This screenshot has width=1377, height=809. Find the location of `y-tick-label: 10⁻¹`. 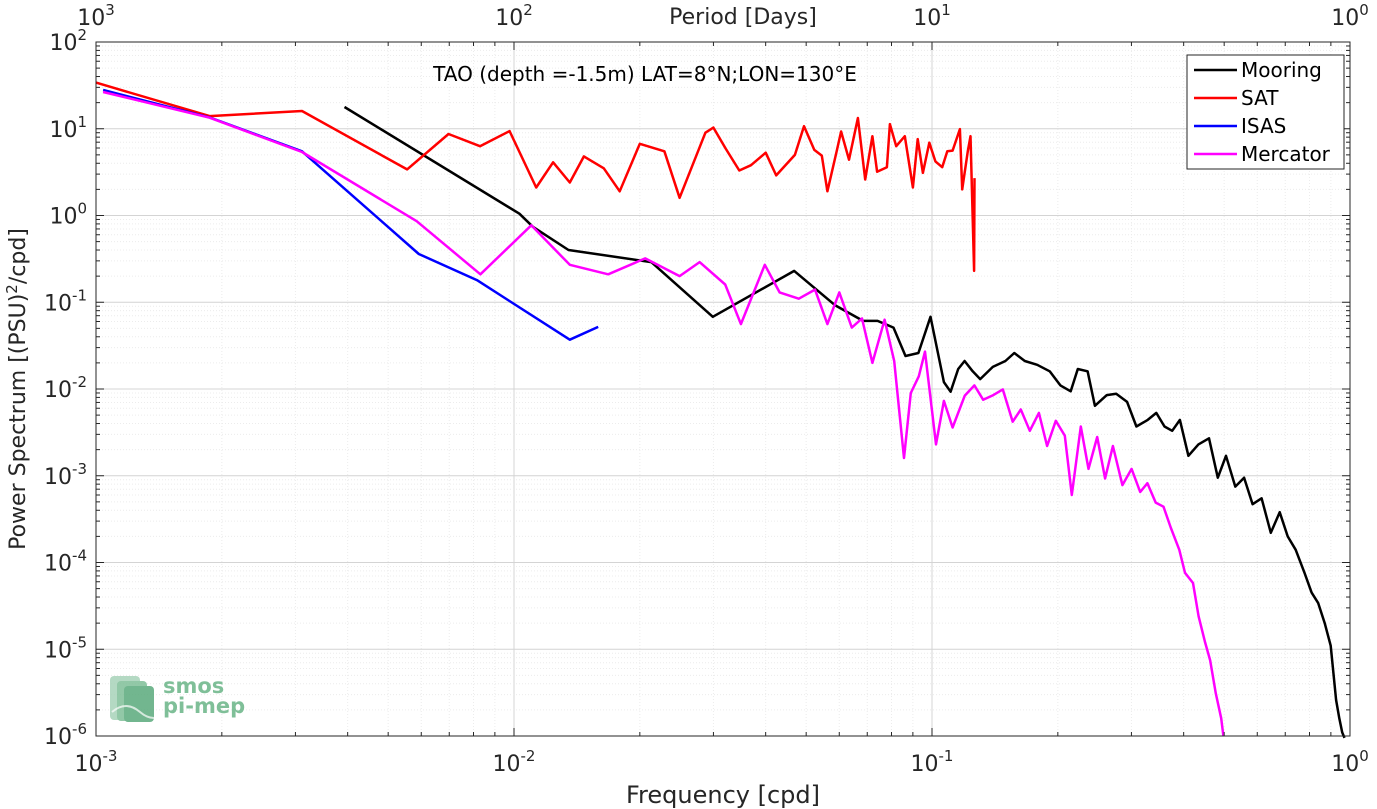

y-tick-label: 10⁻¹ is located at coordinates (65, 301).